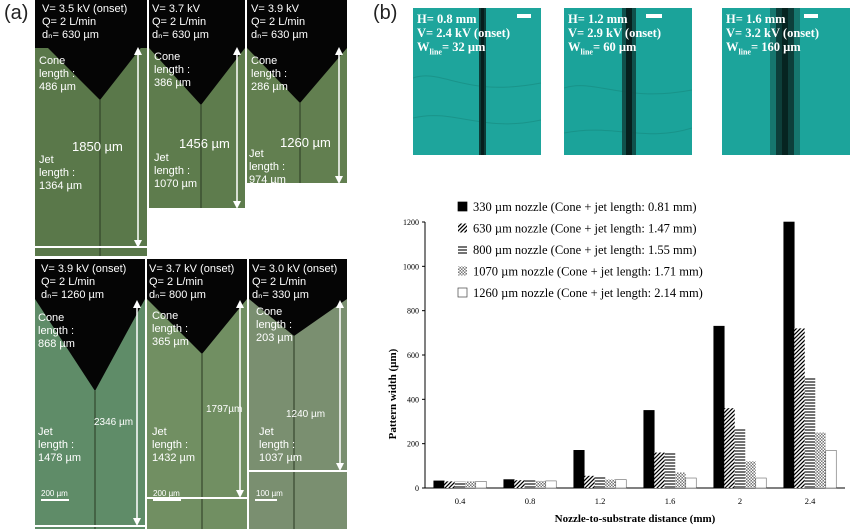 The image size is (850, 529). Describe the element at coordinates (635, 519) in the screenshot. I see `chart-x-axis-label: Nozzle-to-substrate distance (mm)` at that location.